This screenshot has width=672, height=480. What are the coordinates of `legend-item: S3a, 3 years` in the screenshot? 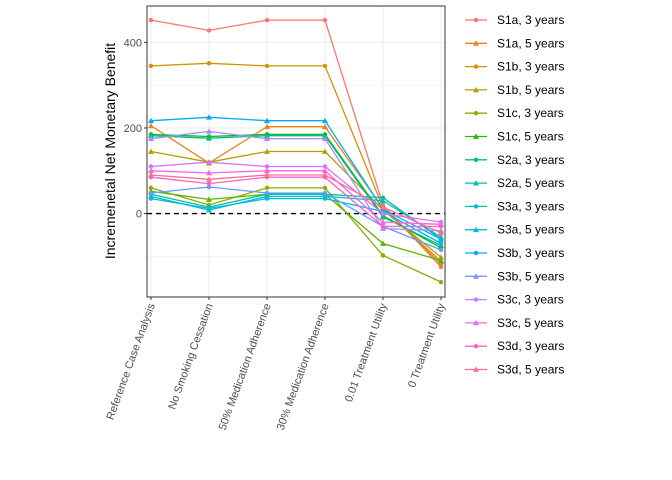 It's located at (514, 206).